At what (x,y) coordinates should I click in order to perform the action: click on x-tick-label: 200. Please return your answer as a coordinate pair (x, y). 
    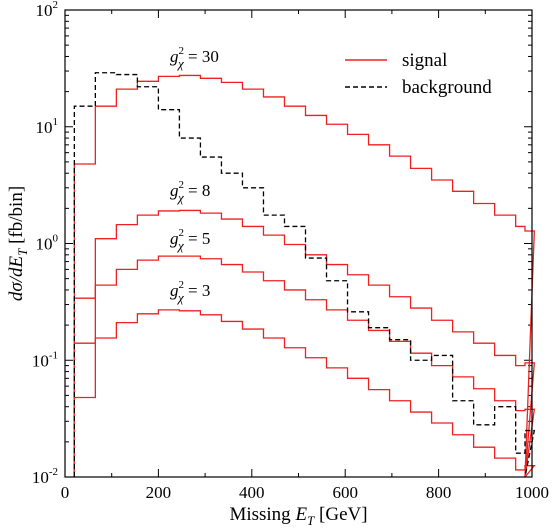
    Looking at the image, I should click on (159, 492).